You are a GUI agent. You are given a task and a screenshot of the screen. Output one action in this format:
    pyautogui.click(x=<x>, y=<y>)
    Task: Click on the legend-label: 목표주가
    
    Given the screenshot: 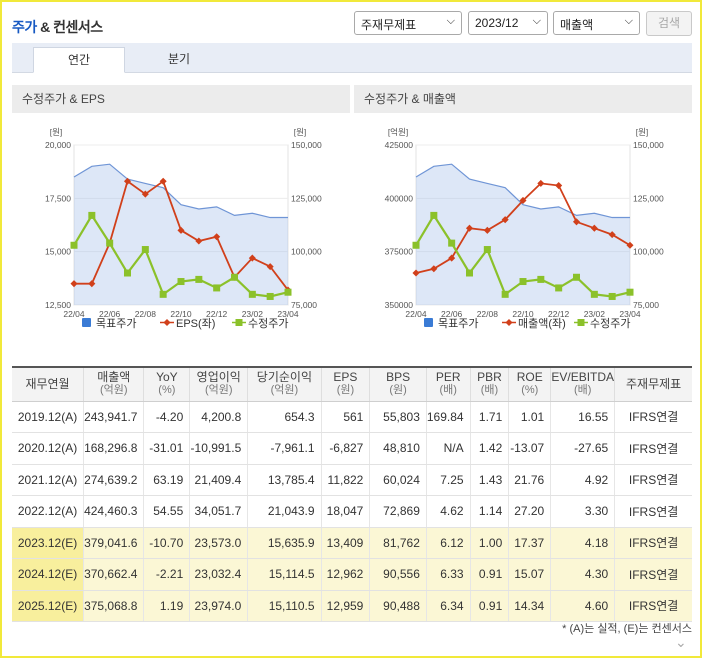 What is the action you would take?
    pyautogui.click(x=458, y=323)
    